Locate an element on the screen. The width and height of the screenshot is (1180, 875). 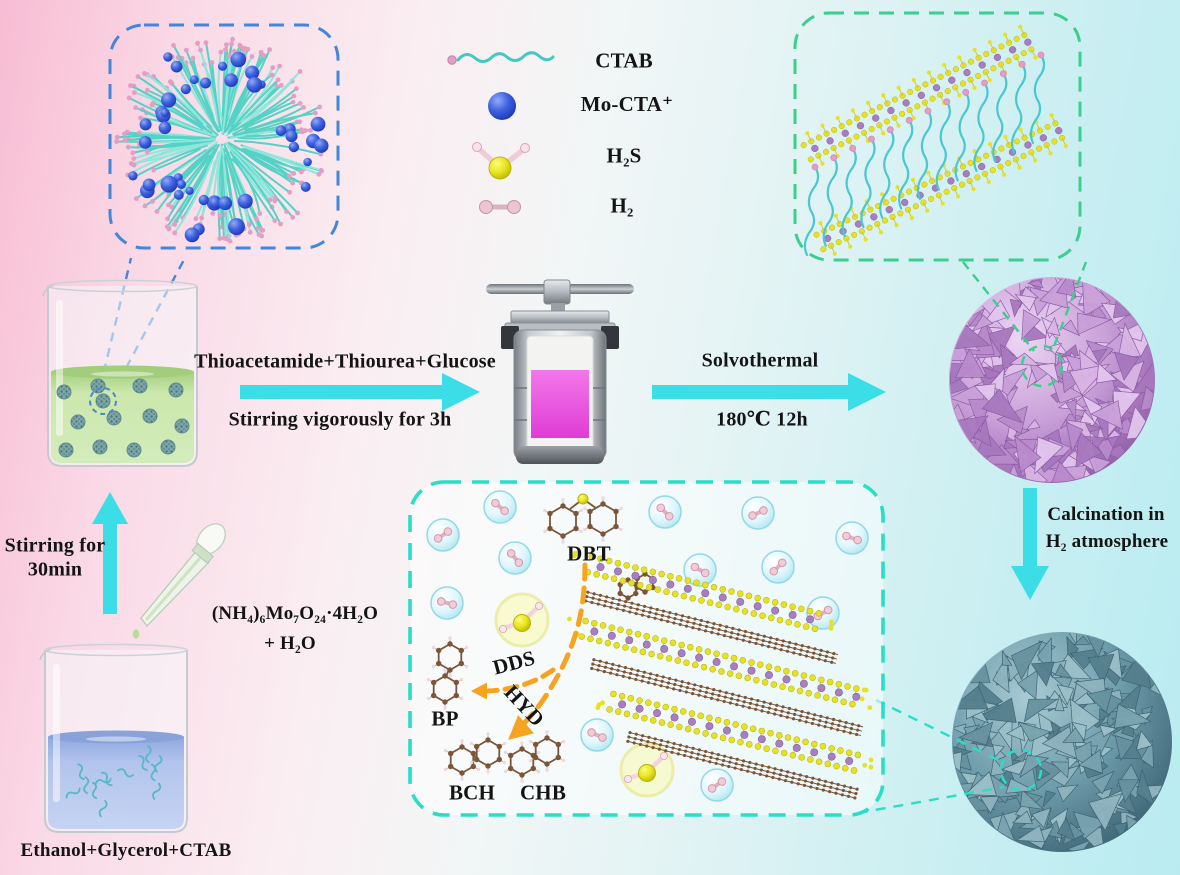
stirring-30min-label-line2: 30min is located at coordinates (55, 569).